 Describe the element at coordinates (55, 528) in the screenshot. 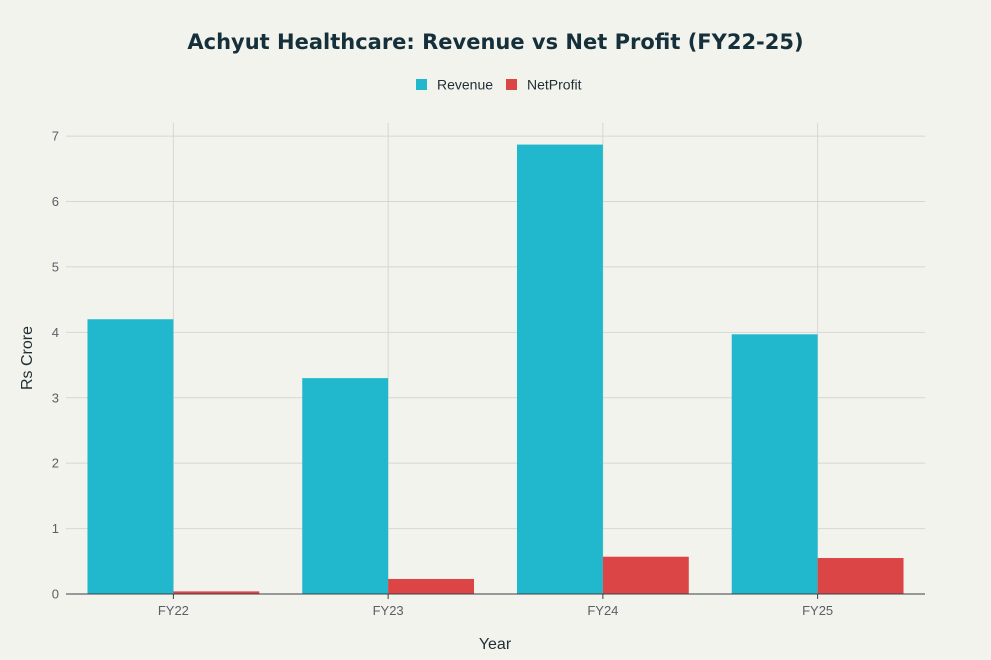

I see `y-tick-label: 1` at that location.